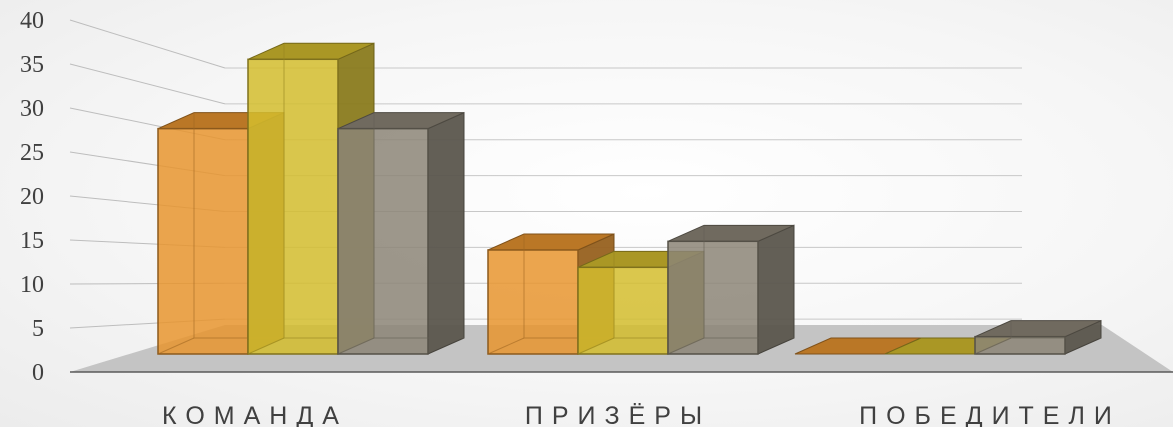  What do you see at coordinates (990, 414) in the screenshot?
I see `x-category-label: ПОБЕДИТЕЛИ` at bounding box center [990, 414].